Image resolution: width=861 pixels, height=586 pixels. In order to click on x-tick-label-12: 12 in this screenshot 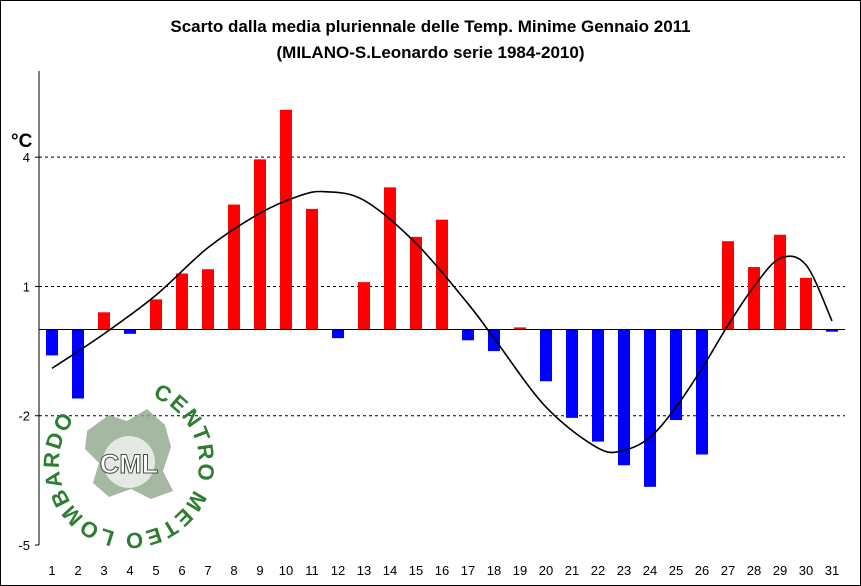, I will do `click(338, 570)`.